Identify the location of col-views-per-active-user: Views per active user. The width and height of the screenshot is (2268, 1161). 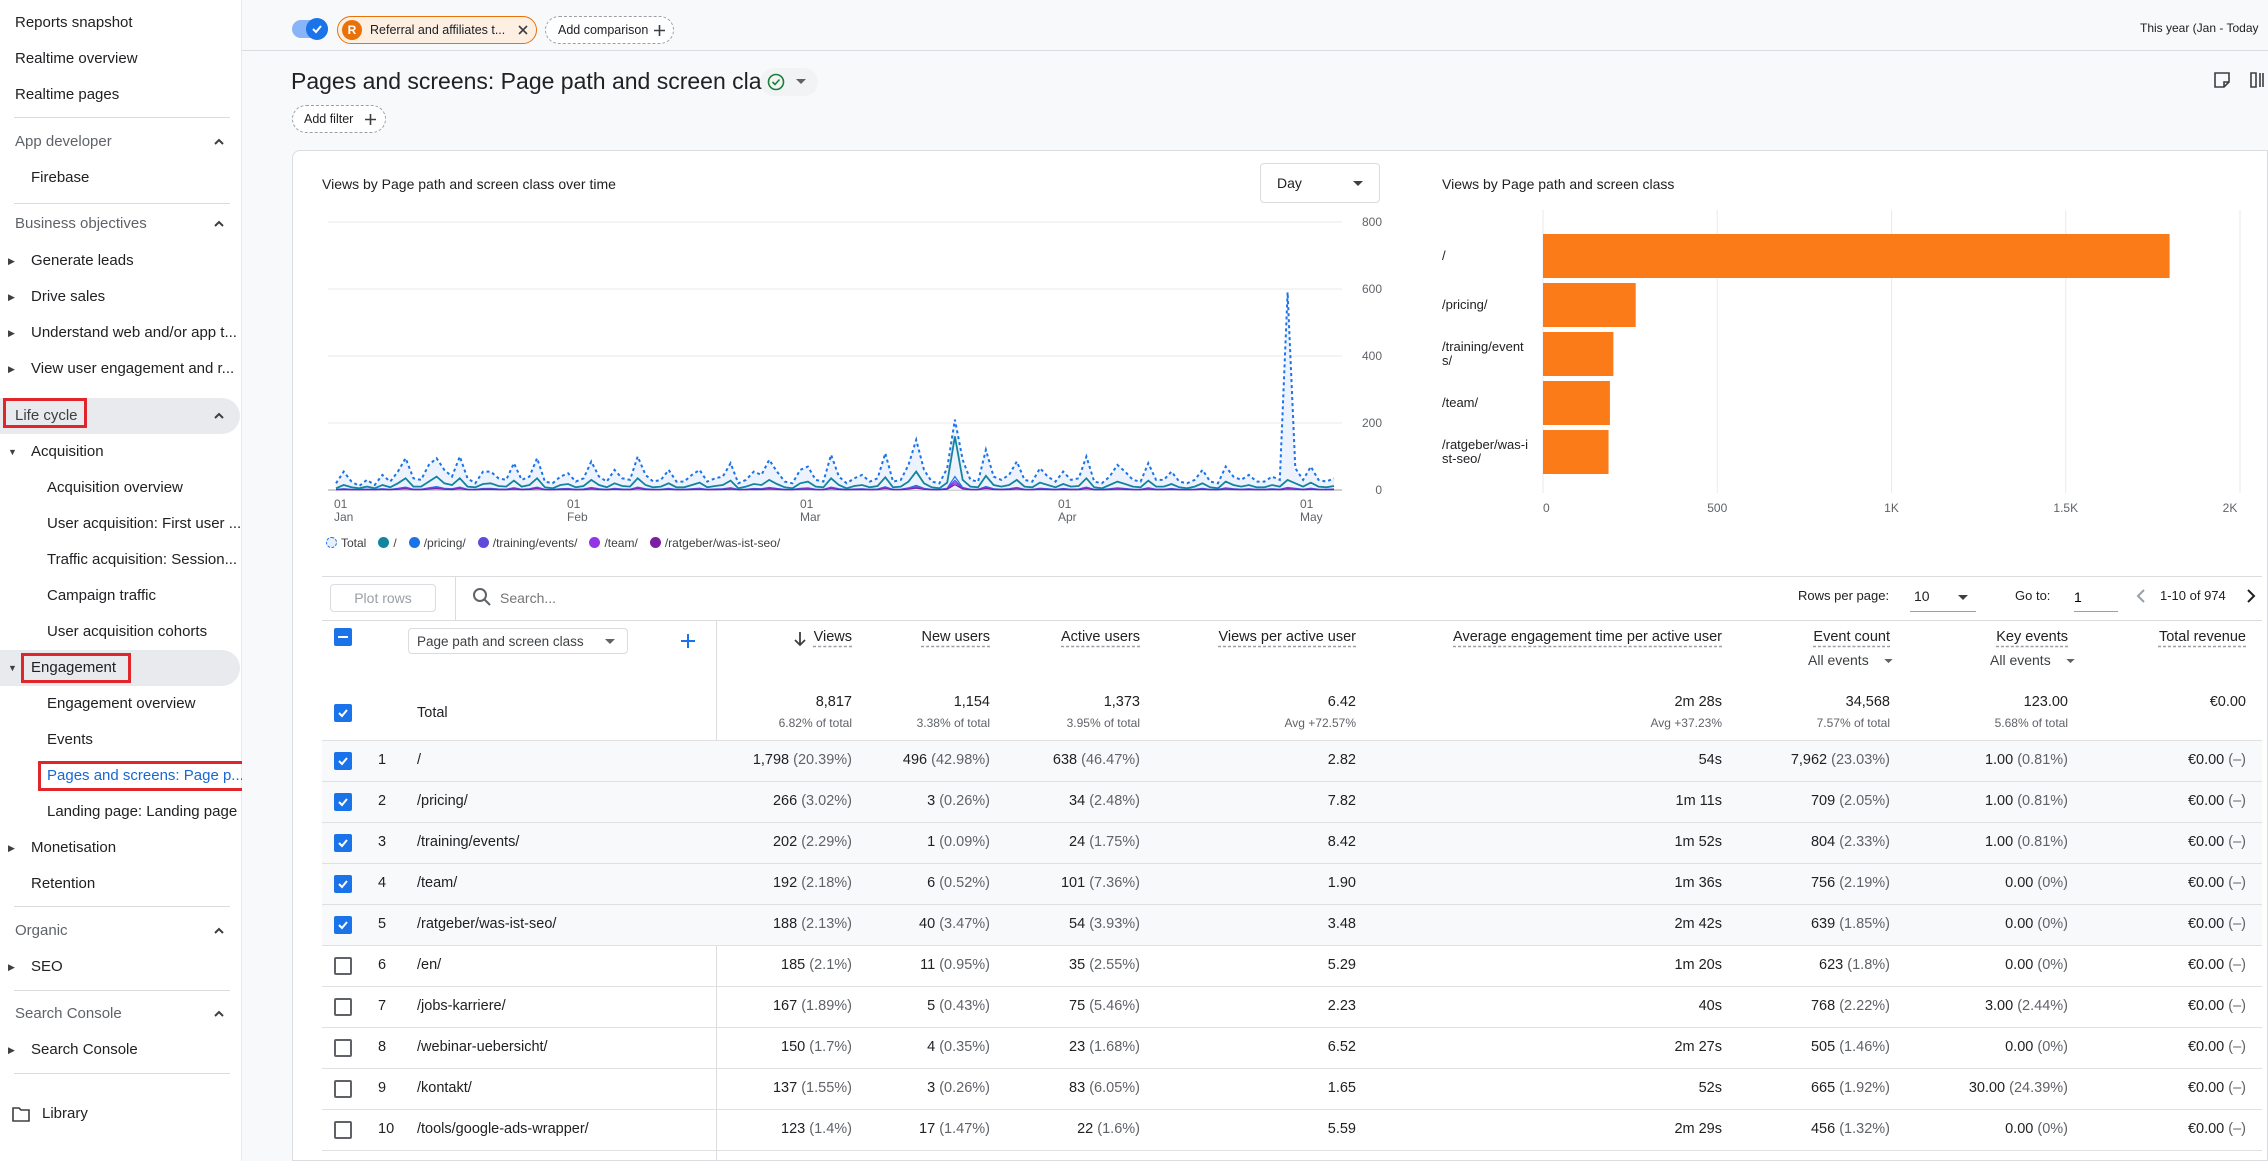
(1287, 637).